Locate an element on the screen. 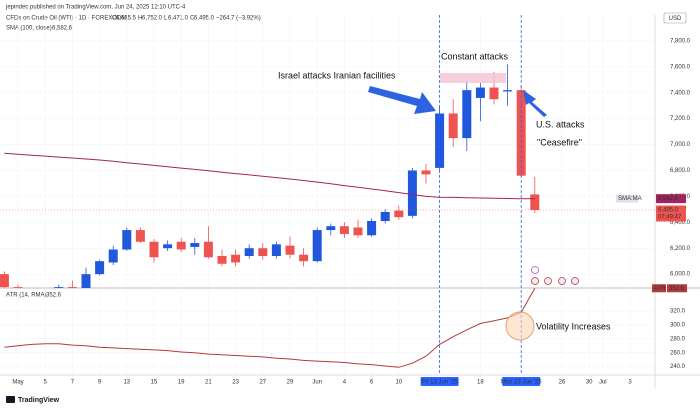 Image resolution: width=700 pixels, height=412 pixels. y-tick-label: 6,400.0 is located at coordinates (680, 223).